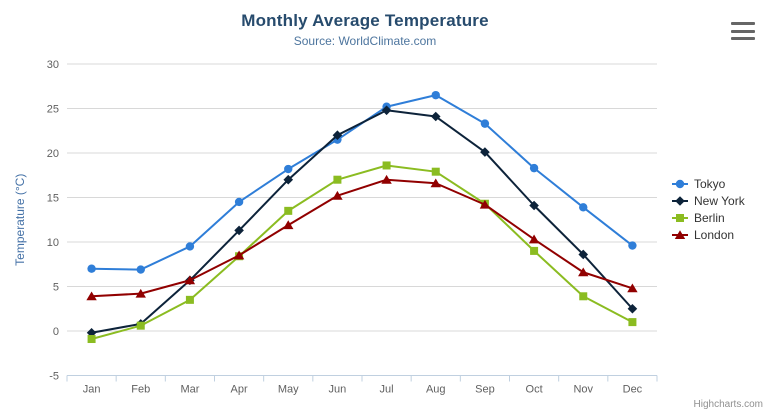 The image size is (769, 416). Describe the element at coordinates (387, 390) in the screenshot. I see `x-axis-tick-label: Jul` at that location.